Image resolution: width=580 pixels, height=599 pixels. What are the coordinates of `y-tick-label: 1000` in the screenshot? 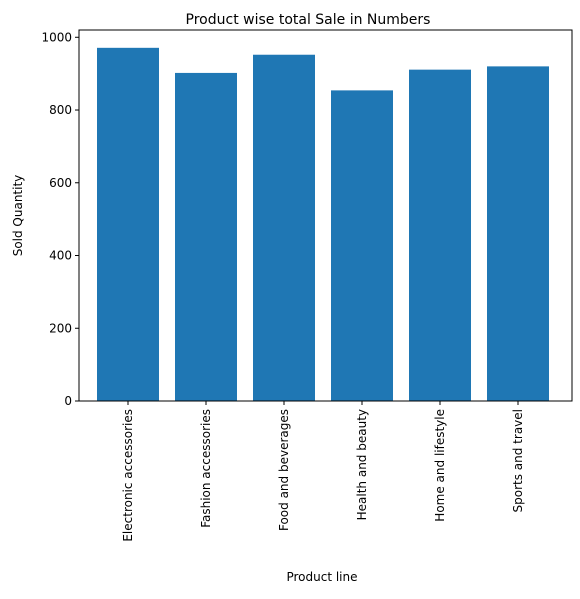 It's located at (56, 37).